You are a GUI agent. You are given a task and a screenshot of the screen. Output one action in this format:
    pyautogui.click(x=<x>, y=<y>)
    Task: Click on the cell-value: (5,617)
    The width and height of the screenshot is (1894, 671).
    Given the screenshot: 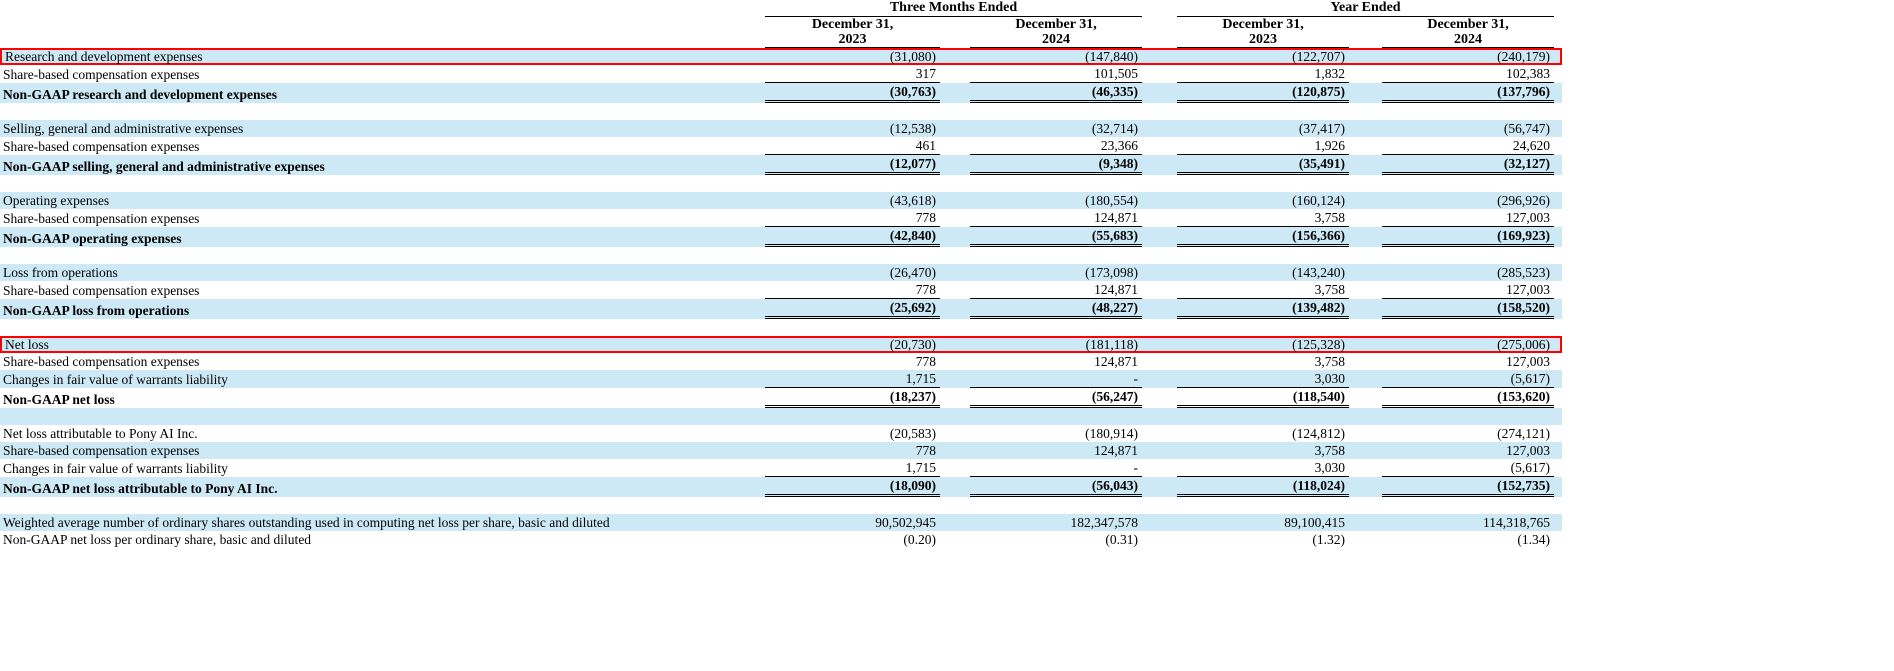 What is the action you would take?
    pyautogui.click(x=1468, y=379)
    